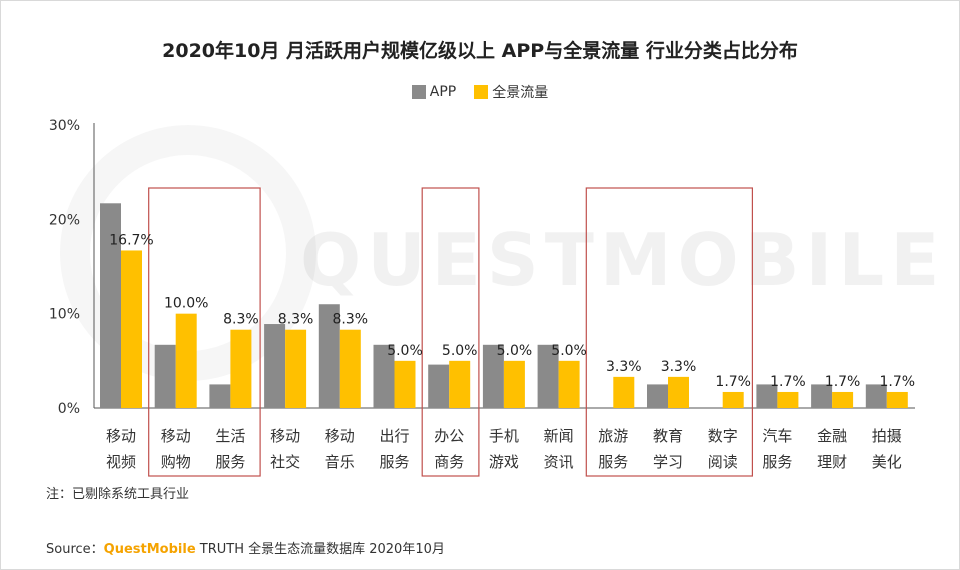  Describe the element at coordinates (613, 436) in the screenshot. I see `x-tick-label: 旅游` at that location.